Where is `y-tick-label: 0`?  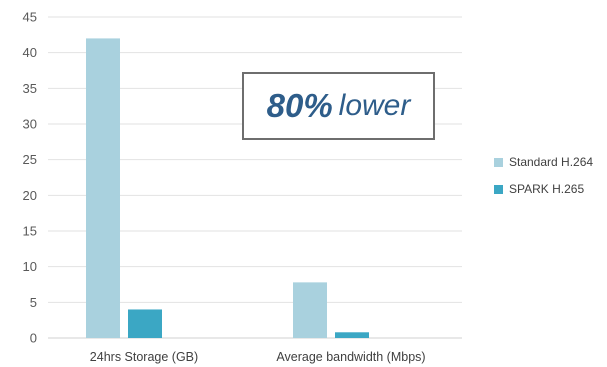 y-tick-label: 0 is located at coordinates (33, 338).